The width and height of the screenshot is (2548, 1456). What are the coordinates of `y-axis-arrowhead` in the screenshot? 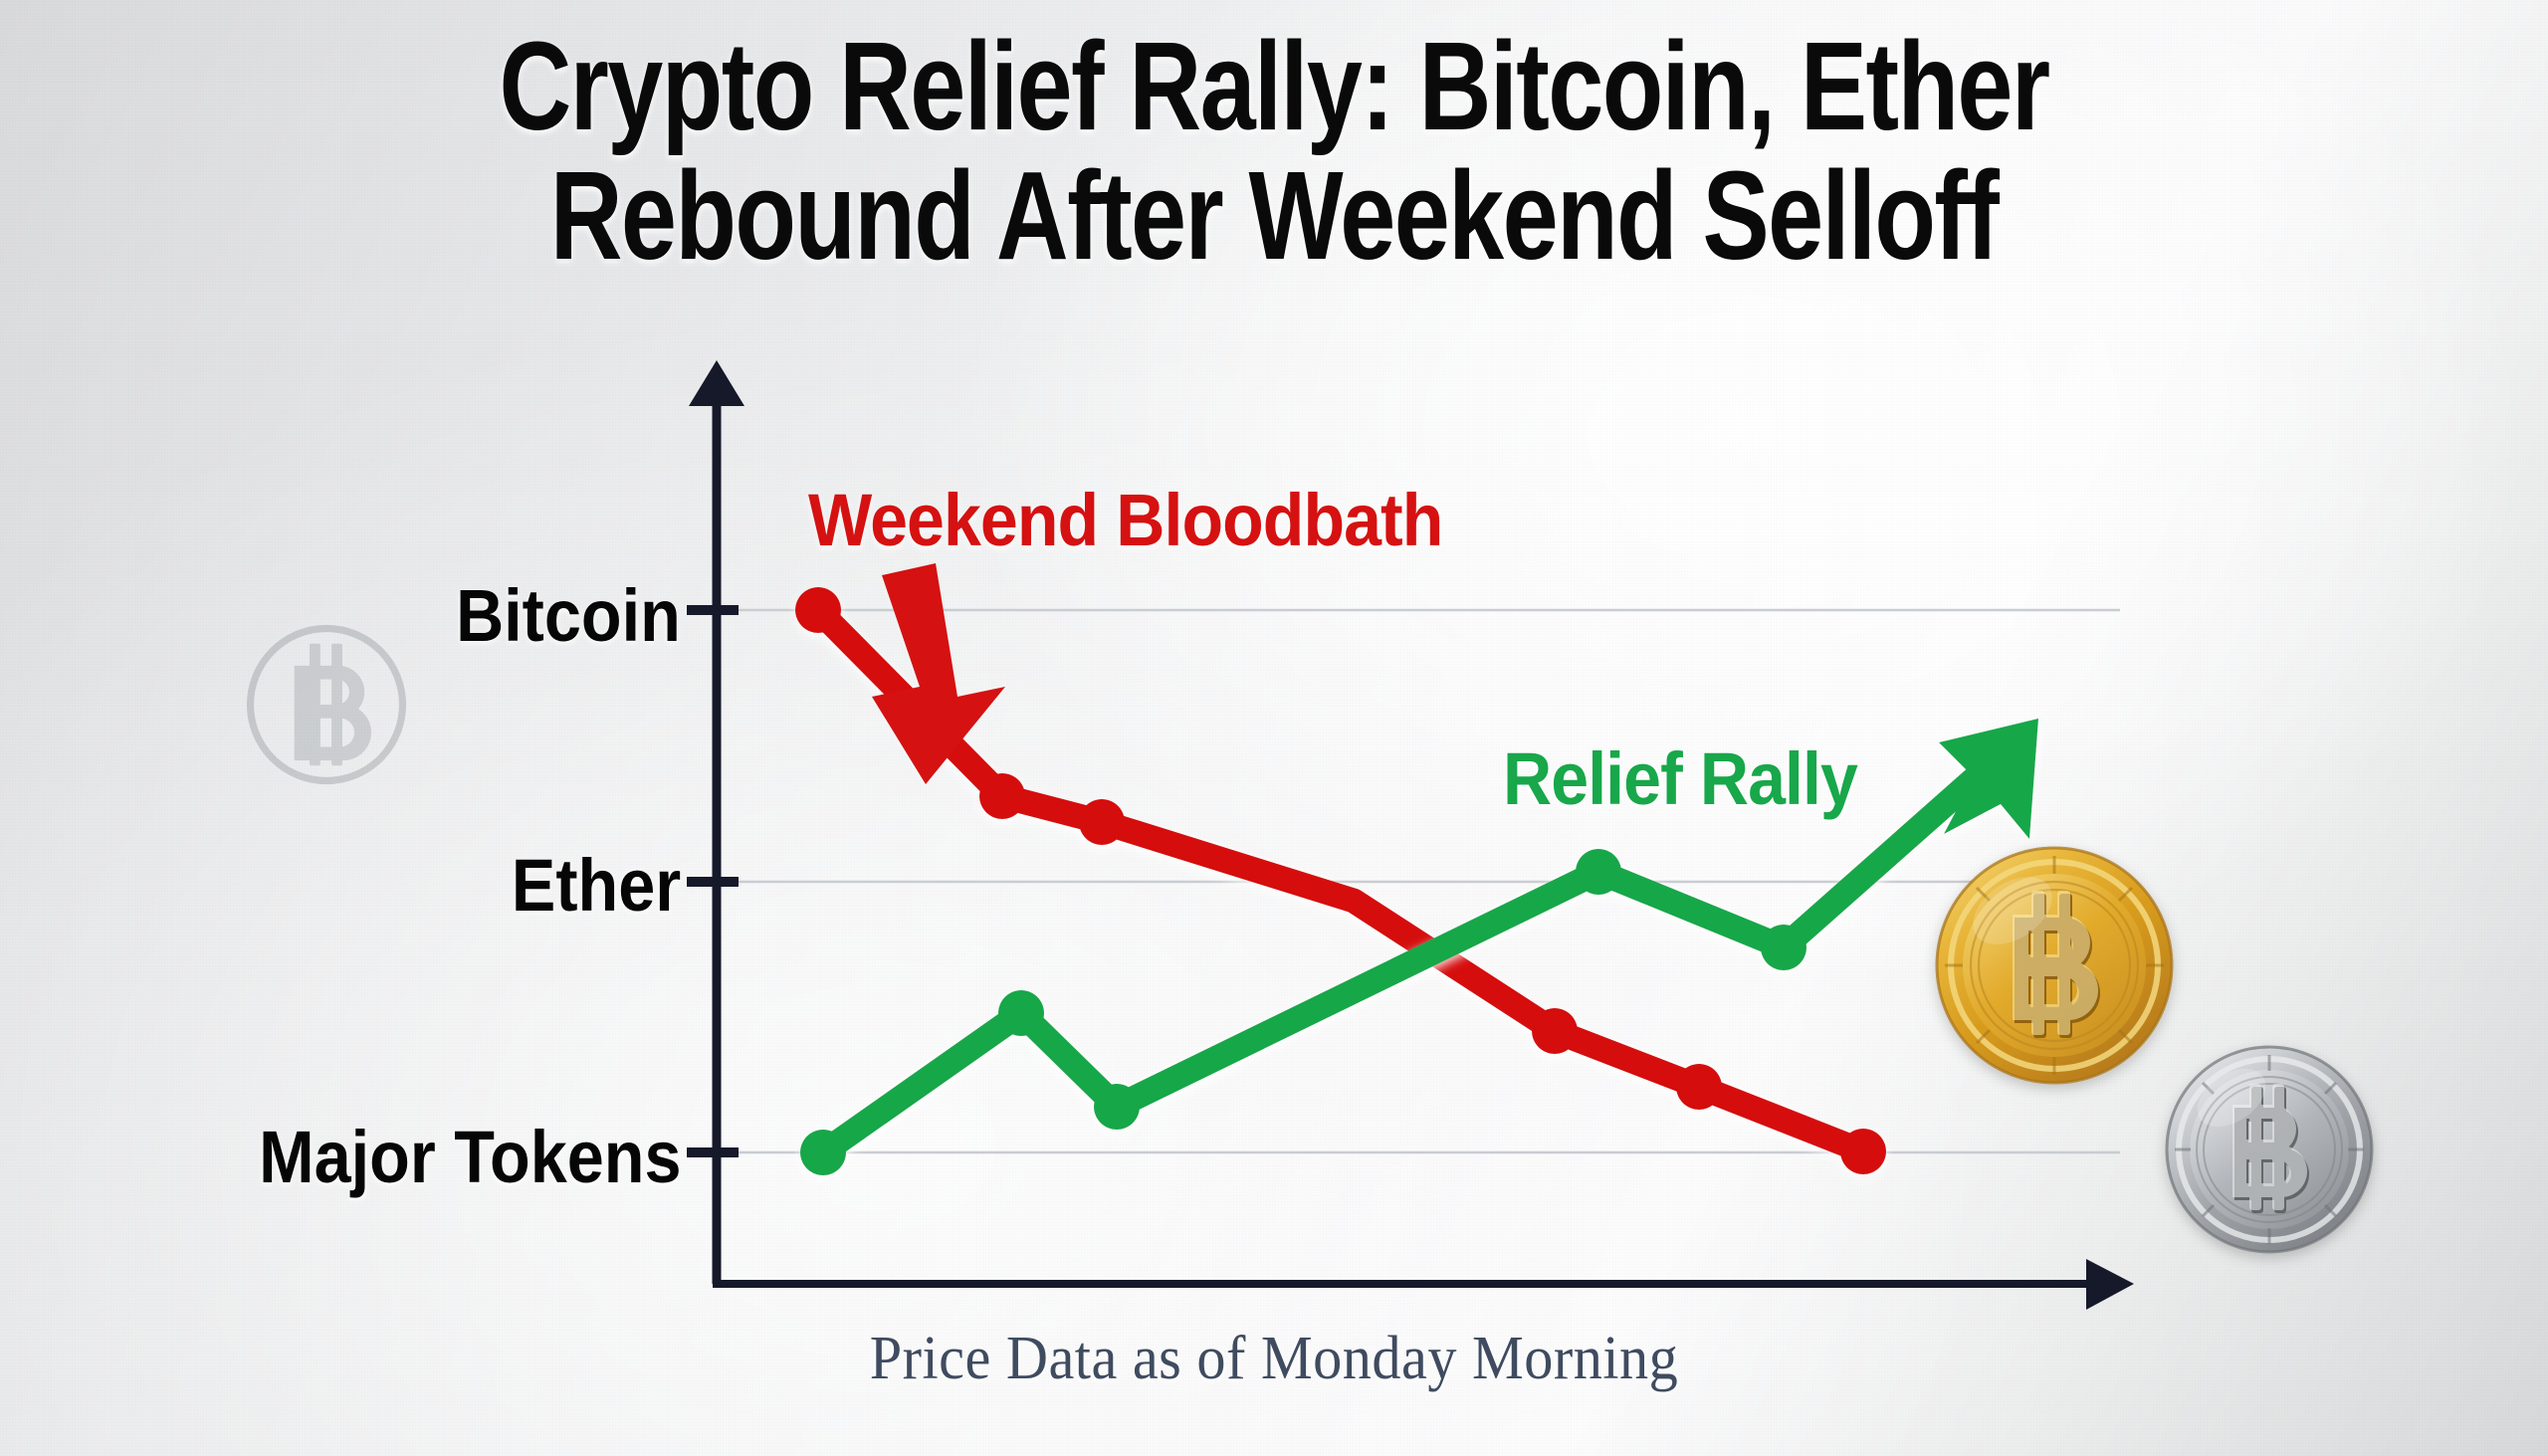 It's located at (716, 383).